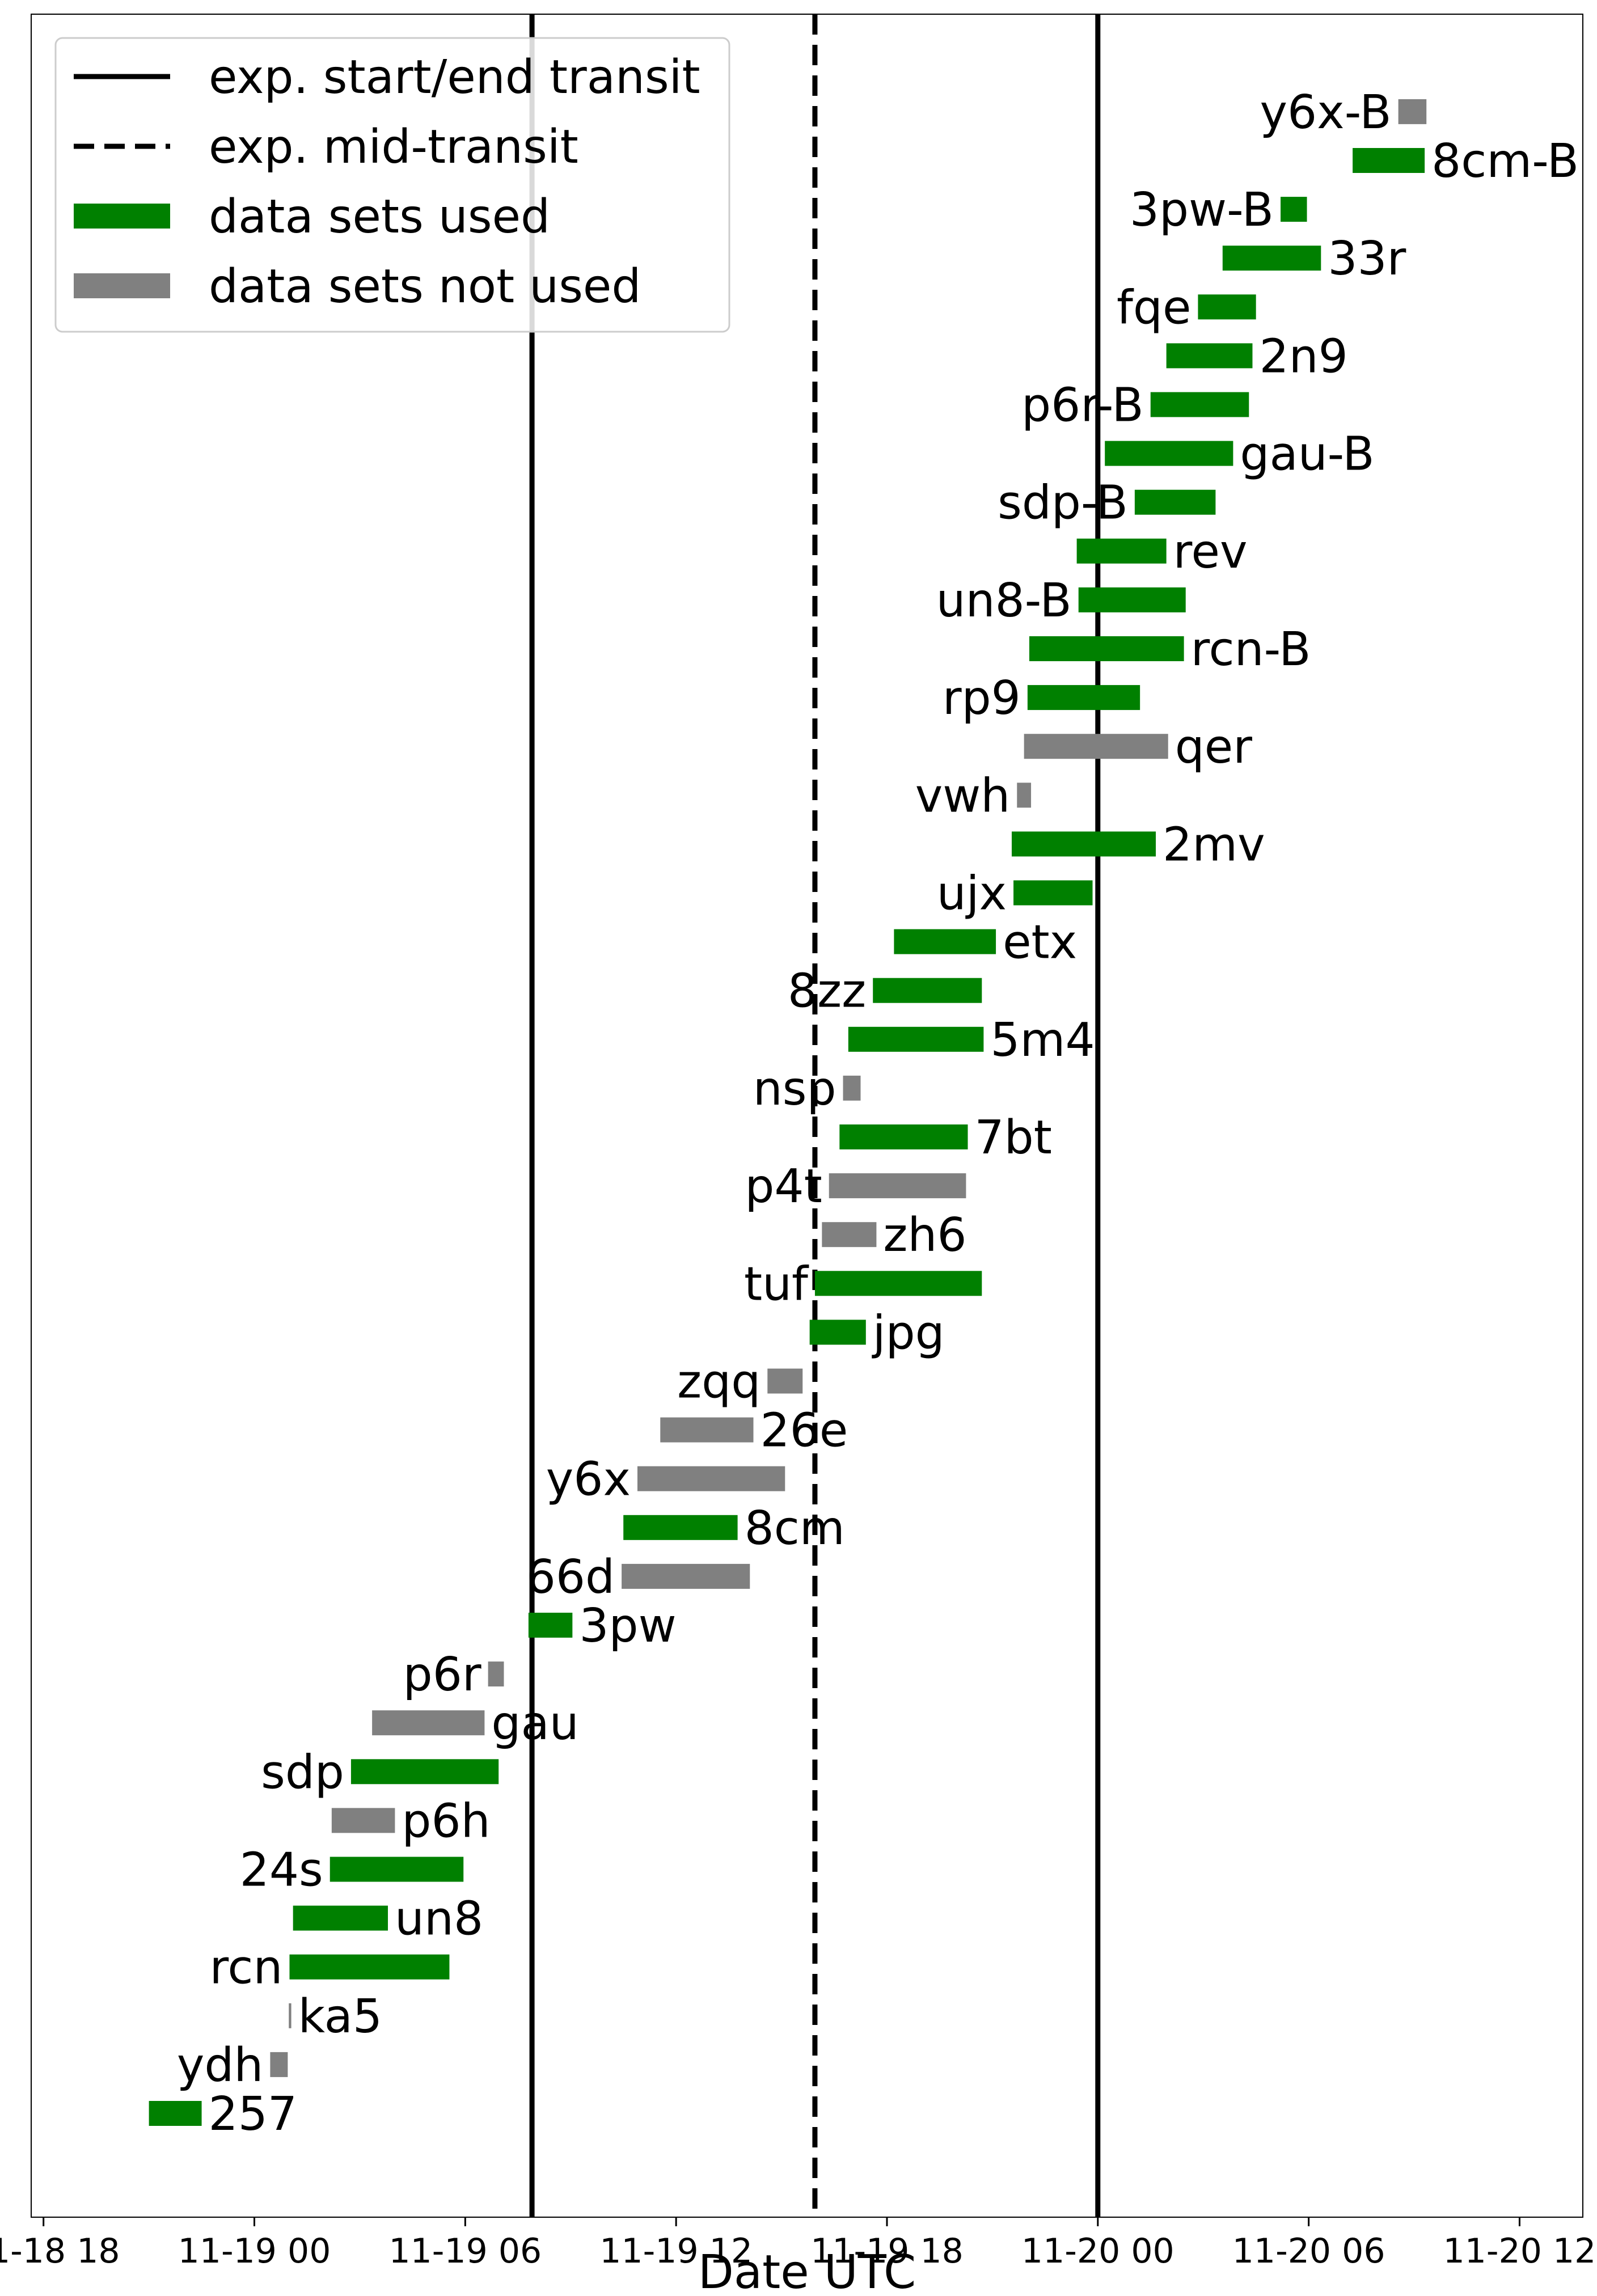 The image size is (1597, 2296). Describe the element at coordinates (1040, 943) in the screenshot. I see `bar-label-etx: etx` at that location.